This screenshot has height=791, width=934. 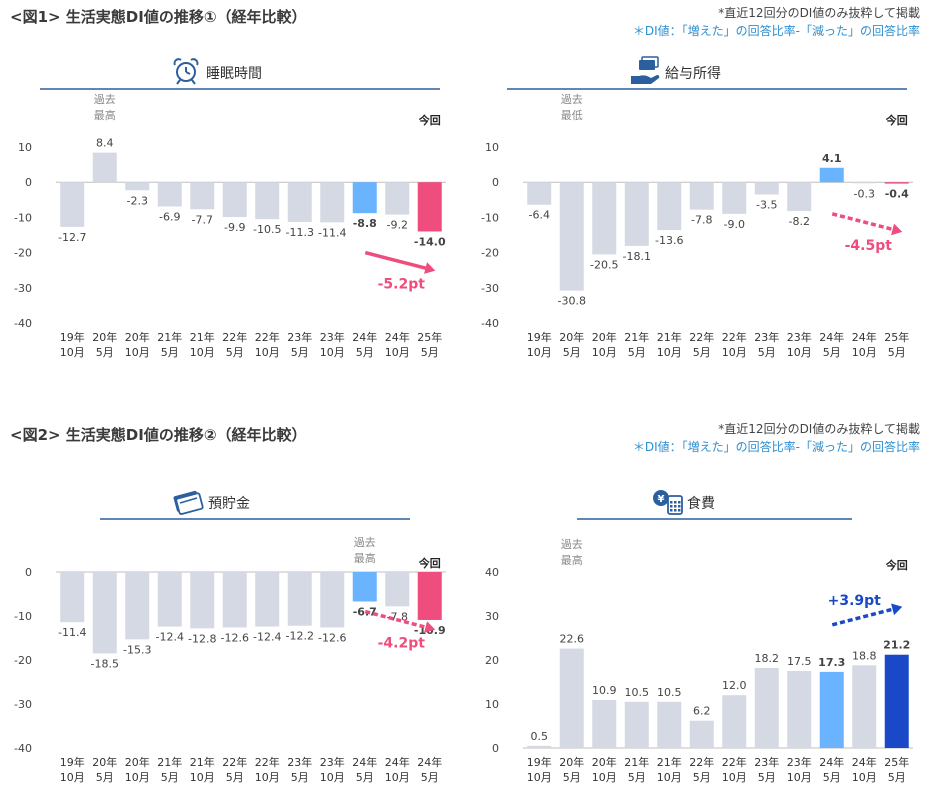 I want to click on chart-header: ¥ 食費, so click(x=714, y=505).